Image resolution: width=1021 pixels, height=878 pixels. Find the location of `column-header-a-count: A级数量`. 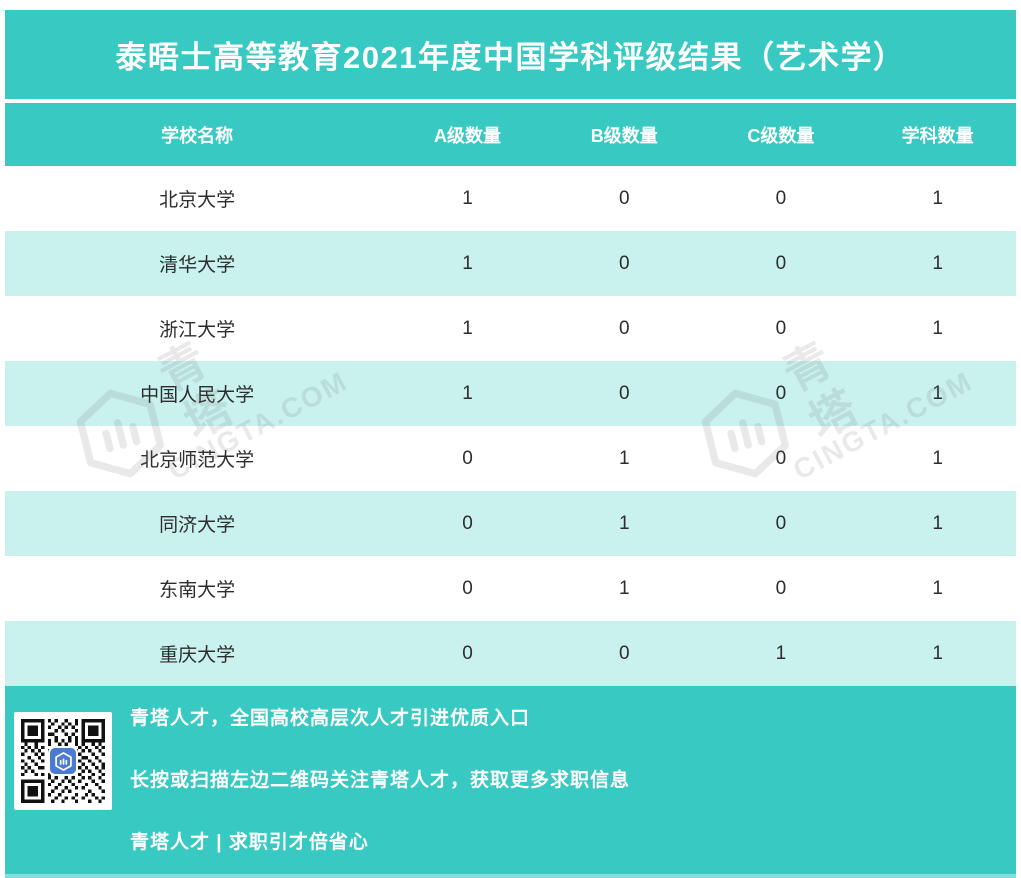

column-header-a-count: A级数量 is located at coordinates (468, 135).